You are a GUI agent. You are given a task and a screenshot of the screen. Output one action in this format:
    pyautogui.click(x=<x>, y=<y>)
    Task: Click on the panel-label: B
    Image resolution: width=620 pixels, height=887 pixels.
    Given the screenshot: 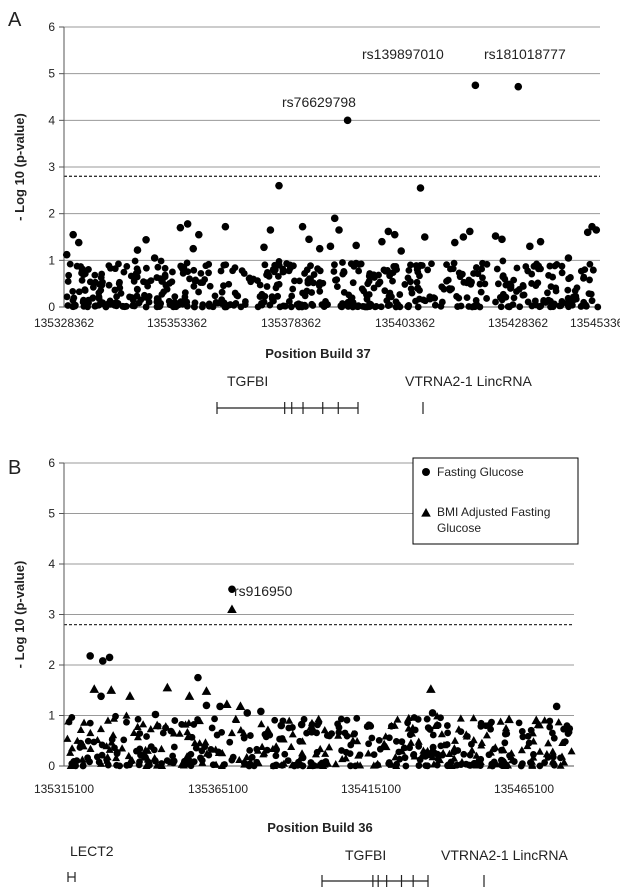 What is the action you would take?
    pyautogui.click(x=14, y=468)
    